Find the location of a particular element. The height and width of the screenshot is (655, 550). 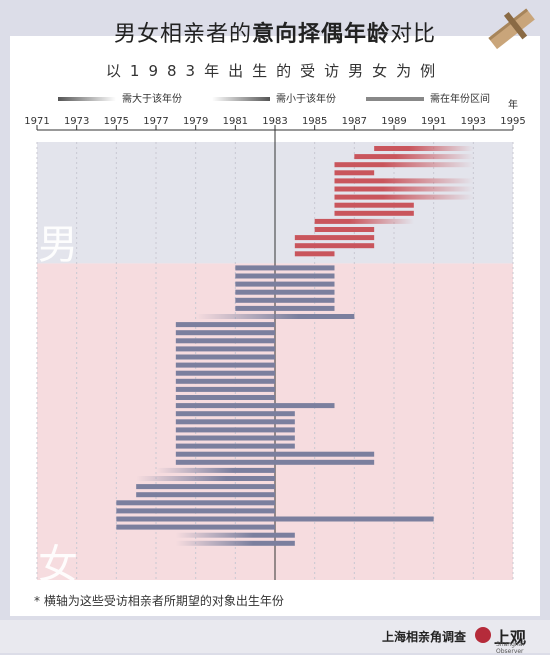

brand-name: 上观 is located at coordinates (510, 637).